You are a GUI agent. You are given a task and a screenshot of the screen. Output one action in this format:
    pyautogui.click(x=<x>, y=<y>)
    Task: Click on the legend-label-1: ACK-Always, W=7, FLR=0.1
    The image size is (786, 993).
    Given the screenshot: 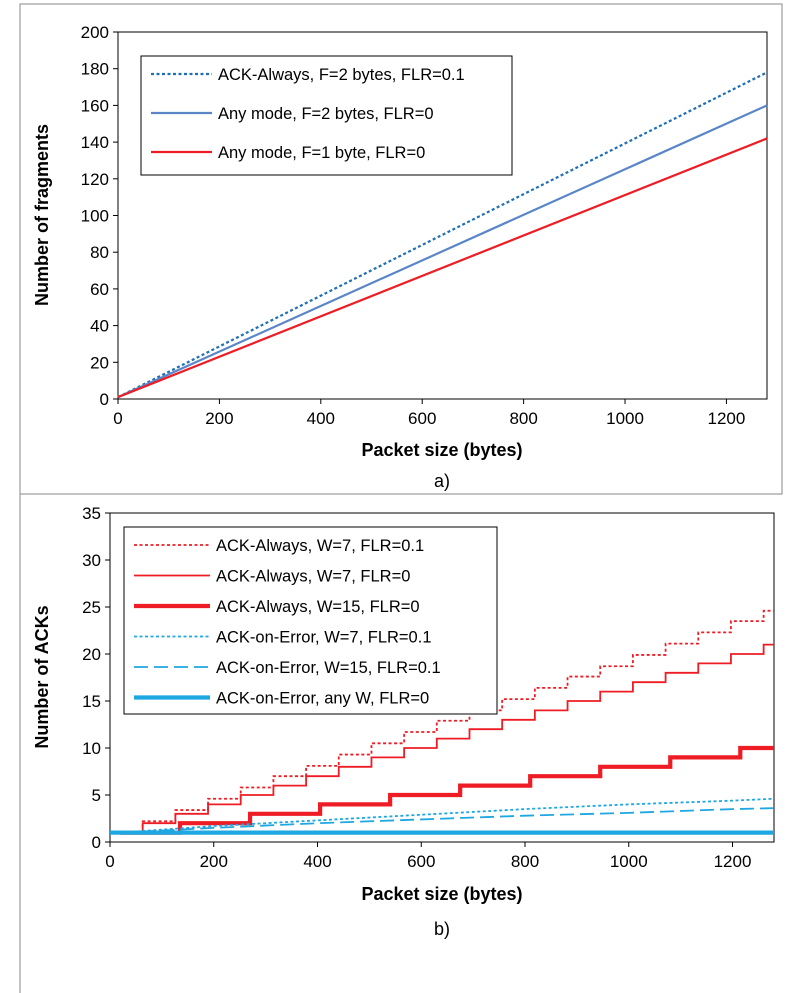 What is the action you would take?
    pyautogui.click(x=320, y=546)
    